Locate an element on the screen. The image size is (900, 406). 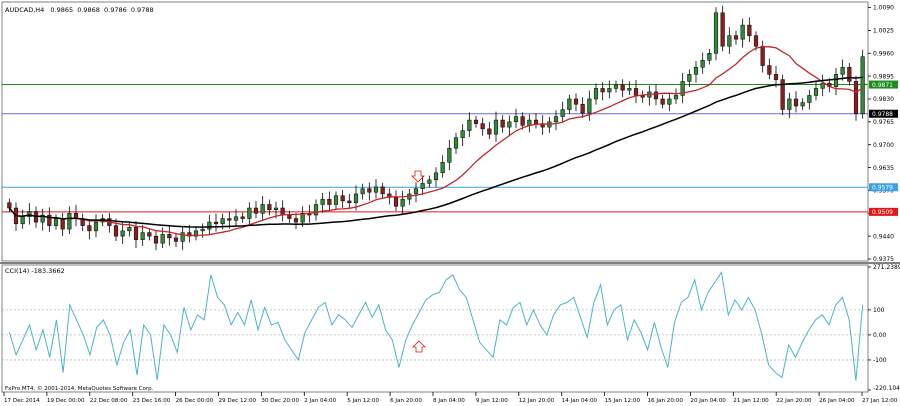
time-tick-label: 22 Jan 20:00 is located at coordinates (794, 401).